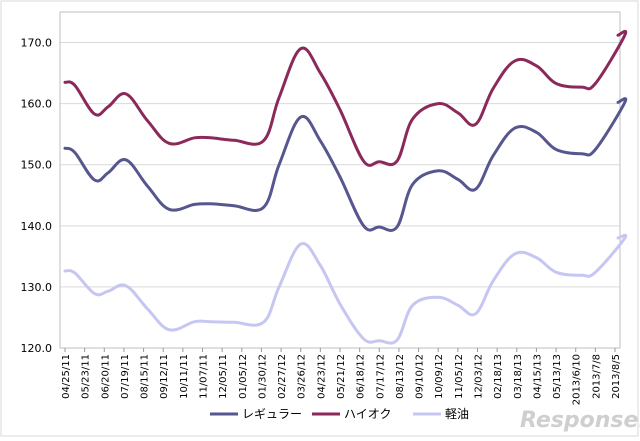 The width and height of the screenshot is (640, 441). Describe the element at coordinates (361, 376) in the screenshot. I see `x-tick-label: 06/18/12` at that location.